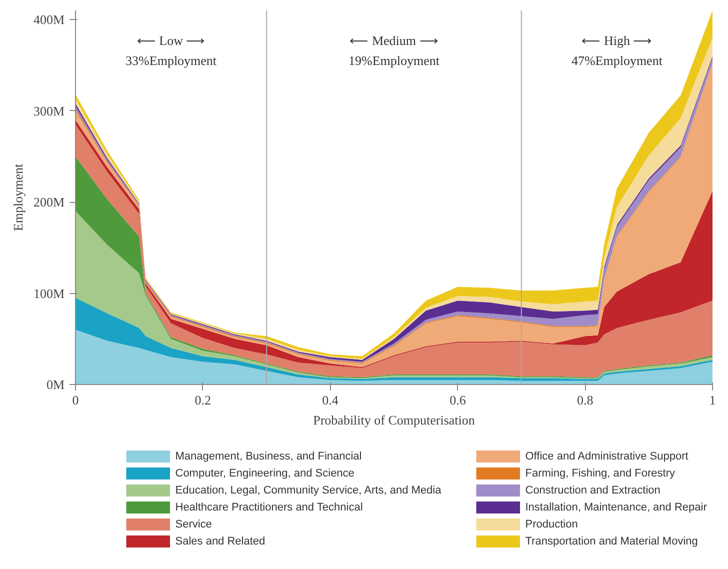  What do you see at coordinates (268, 456) in the screenshot?
I see `legend-label: Management, Business, and Financial` at bounding box center [268, 456].